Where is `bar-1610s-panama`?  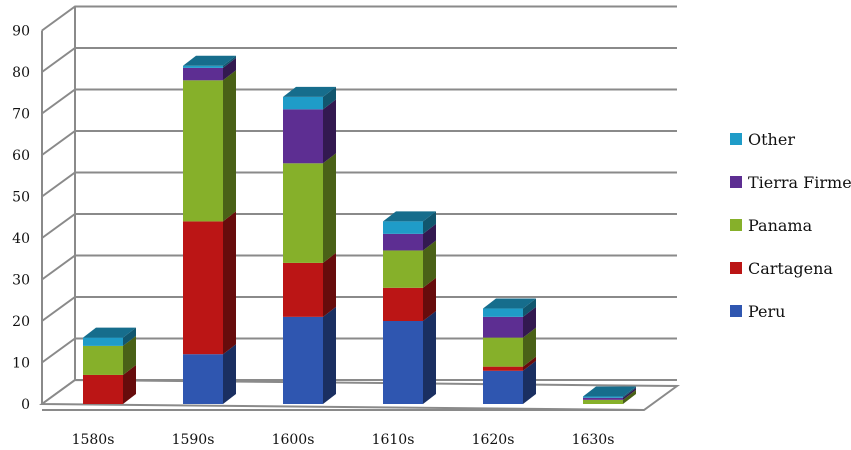 bar-1610s-panama is located at coordinates (409, 264).